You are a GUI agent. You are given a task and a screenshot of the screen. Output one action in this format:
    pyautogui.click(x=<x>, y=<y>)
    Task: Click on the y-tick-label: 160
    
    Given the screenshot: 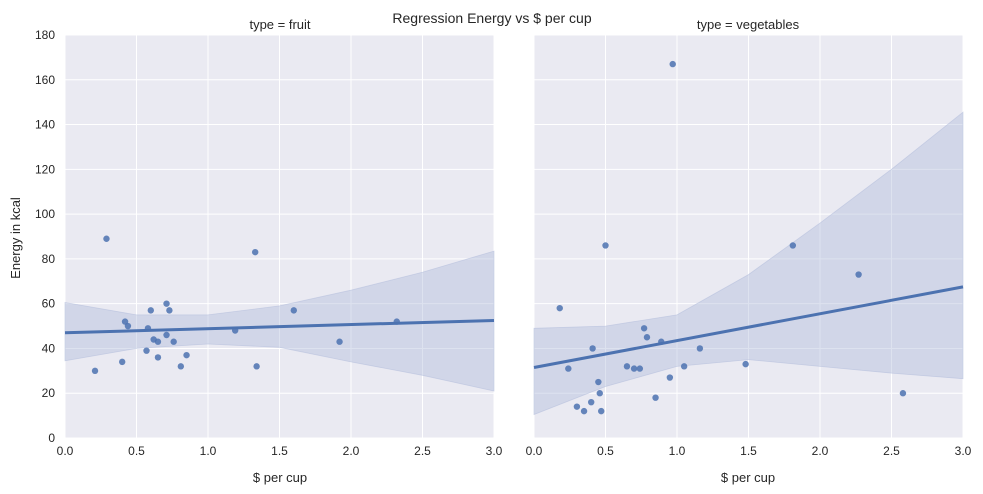 What is the action you would take?
    pyautogui.click(x=45, y=80)
    